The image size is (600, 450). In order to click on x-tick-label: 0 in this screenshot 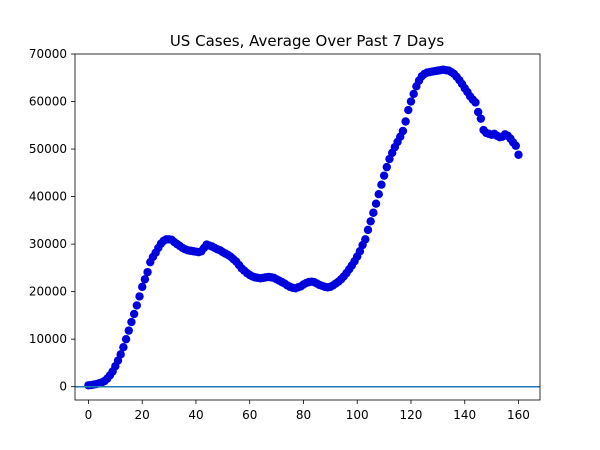, I will do `click(89, 415)`.